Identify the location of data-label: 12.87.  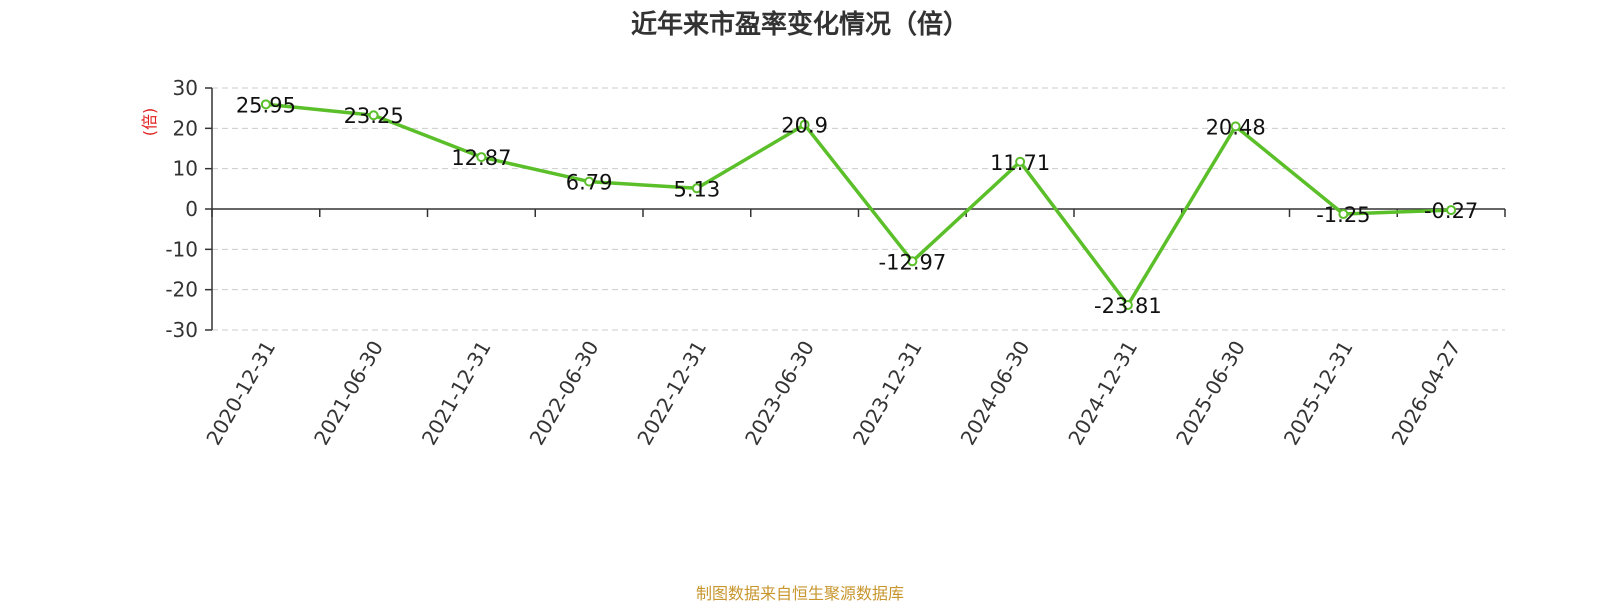
(481, 158).